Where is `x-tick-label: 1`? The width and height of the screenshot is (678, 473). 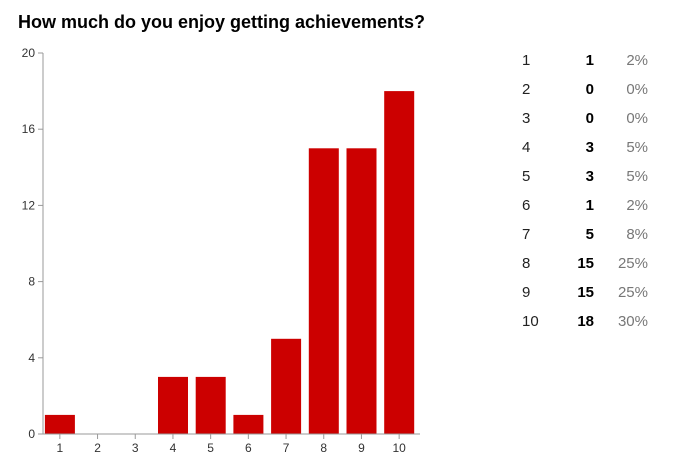 x-tick-label: 1 is located at coordinates (60, 448).